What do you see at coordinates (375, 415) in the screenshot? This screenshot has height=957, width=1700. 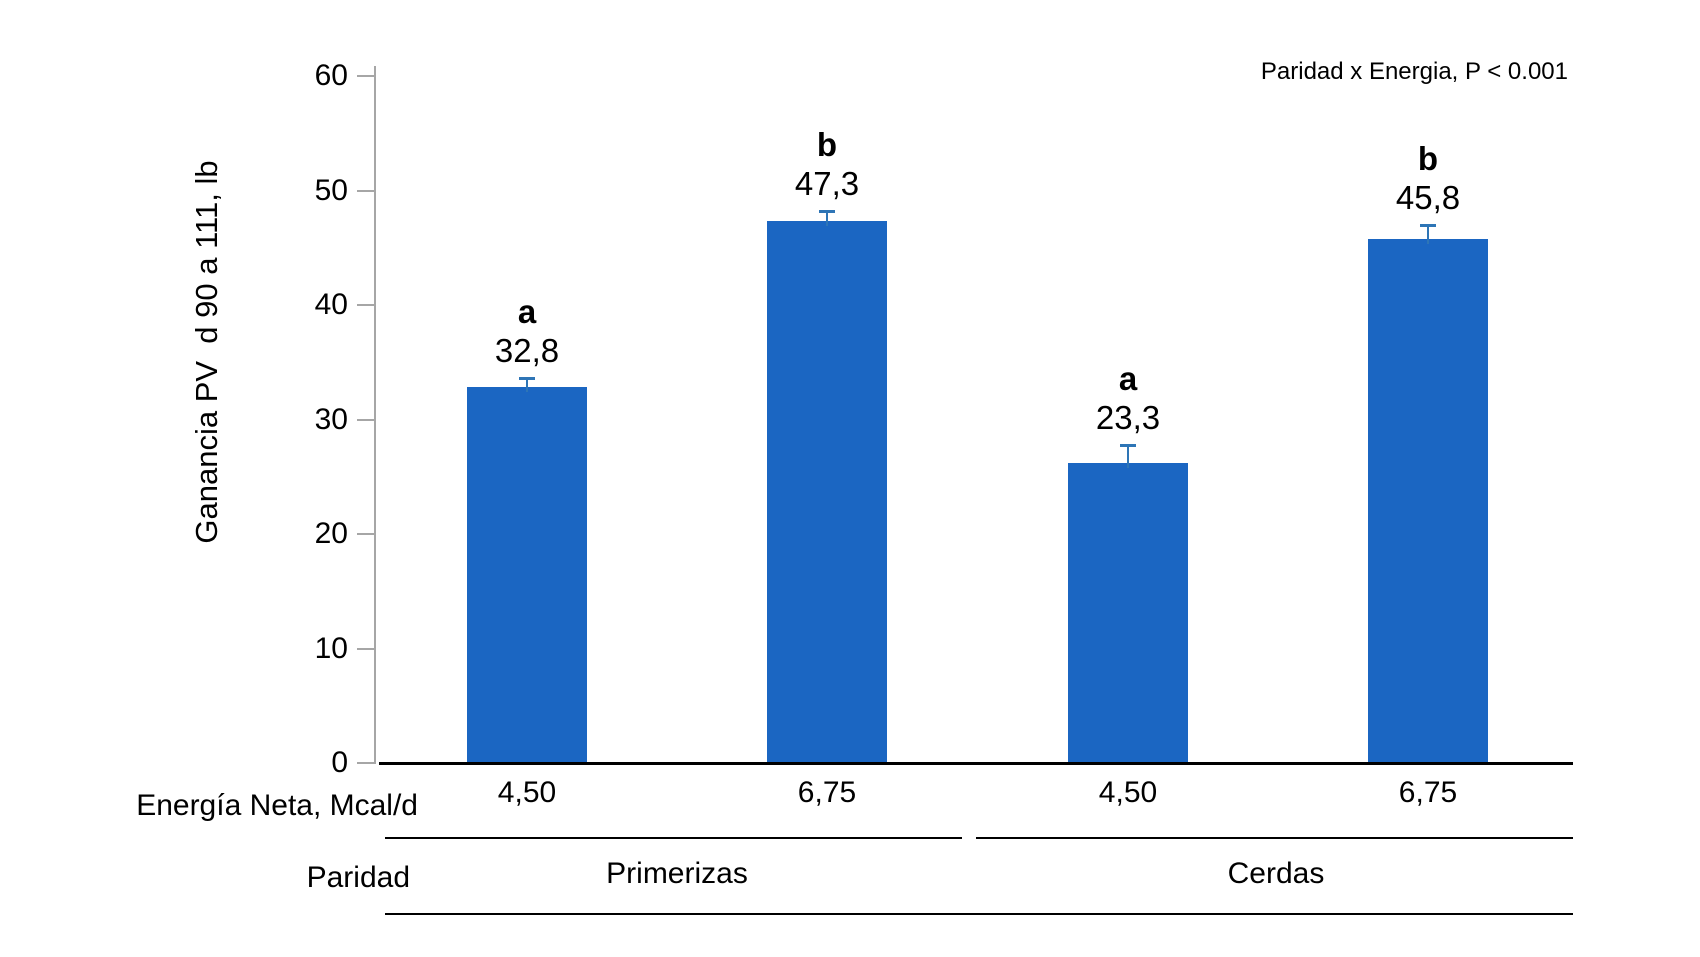 I see `y-axis-line` at bounding box center [375, 415].